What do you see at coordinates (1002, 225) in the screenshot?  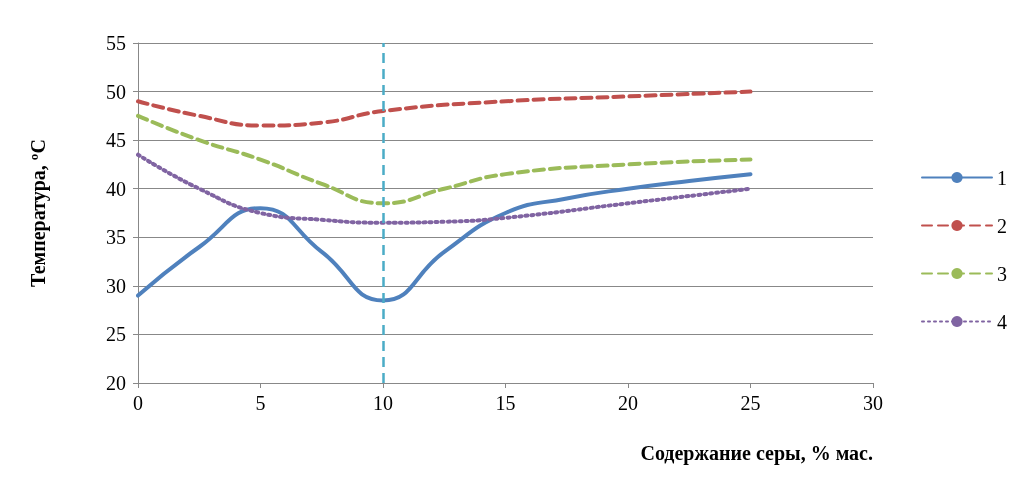 I see `legend-label: 2` at bounding box center [1002, 225].